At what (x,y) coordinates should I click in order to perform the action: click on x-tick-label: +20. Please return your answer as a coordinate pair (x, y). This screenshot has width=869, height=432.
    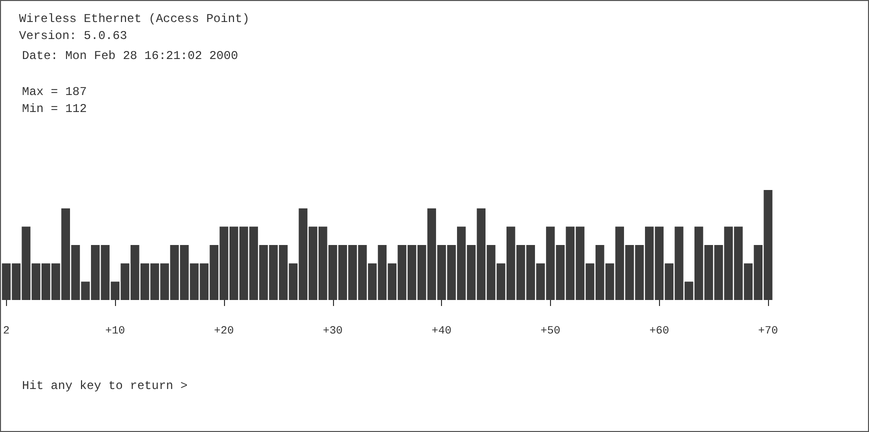
    Looking at the image, I should click on (224, 332).